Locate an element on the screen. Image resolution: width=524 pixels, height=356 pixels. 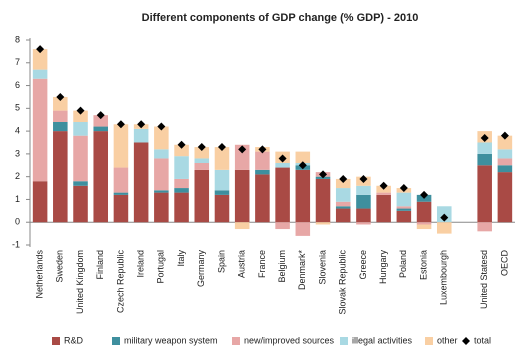
y-tick-label: 6 is located at coordinates (17, 85).